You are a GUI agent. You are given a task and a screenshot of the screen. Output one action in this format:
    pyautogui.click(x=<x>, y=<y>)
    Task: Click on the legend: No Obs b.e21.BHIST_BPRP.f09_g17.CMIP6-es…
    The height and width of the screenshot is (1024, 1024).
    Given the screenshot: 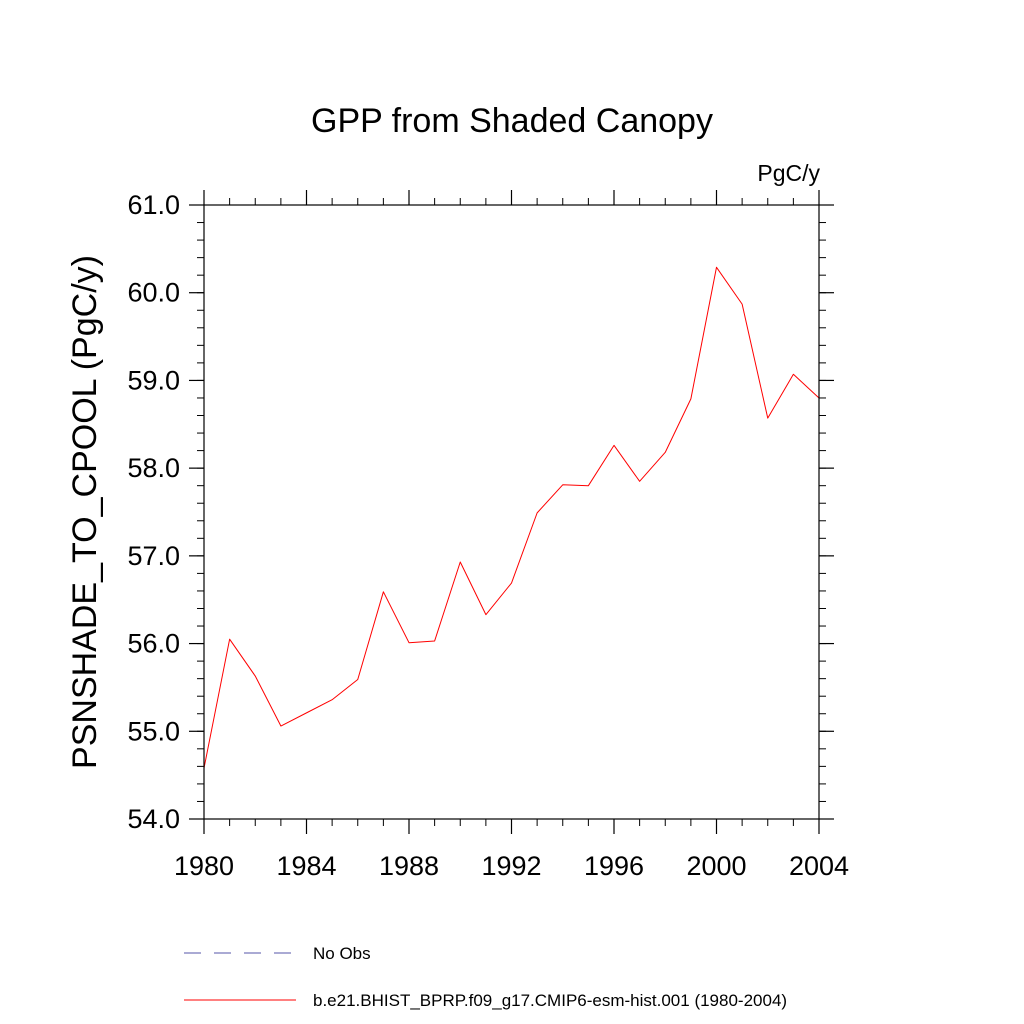 What is the action you would take?
    pyautogui.click(x=485, y=977)
    